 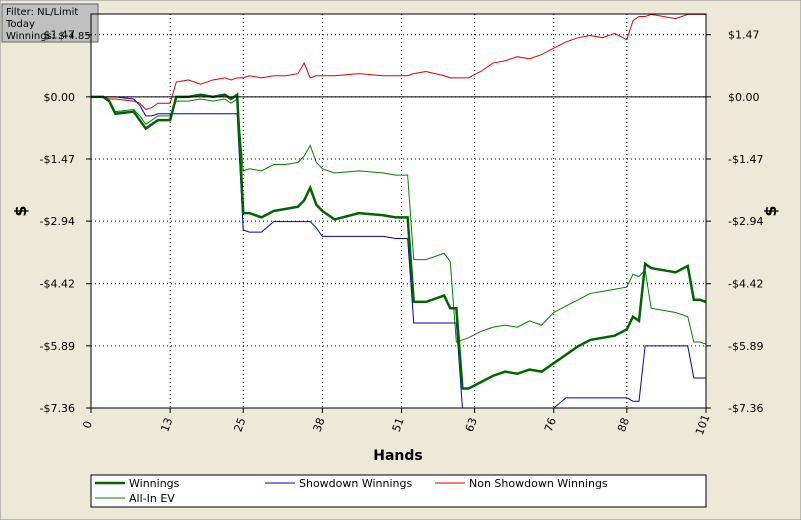 I want to click on y-tick-label: -$1.47, so click(x=57, y=159).